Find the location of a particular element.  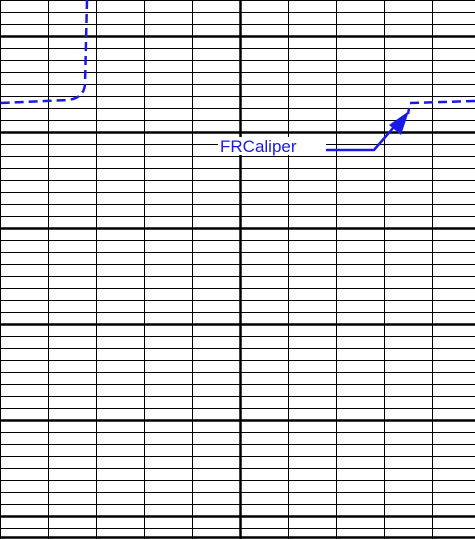

caliper-curve-right is located at coordinates (440, 107).